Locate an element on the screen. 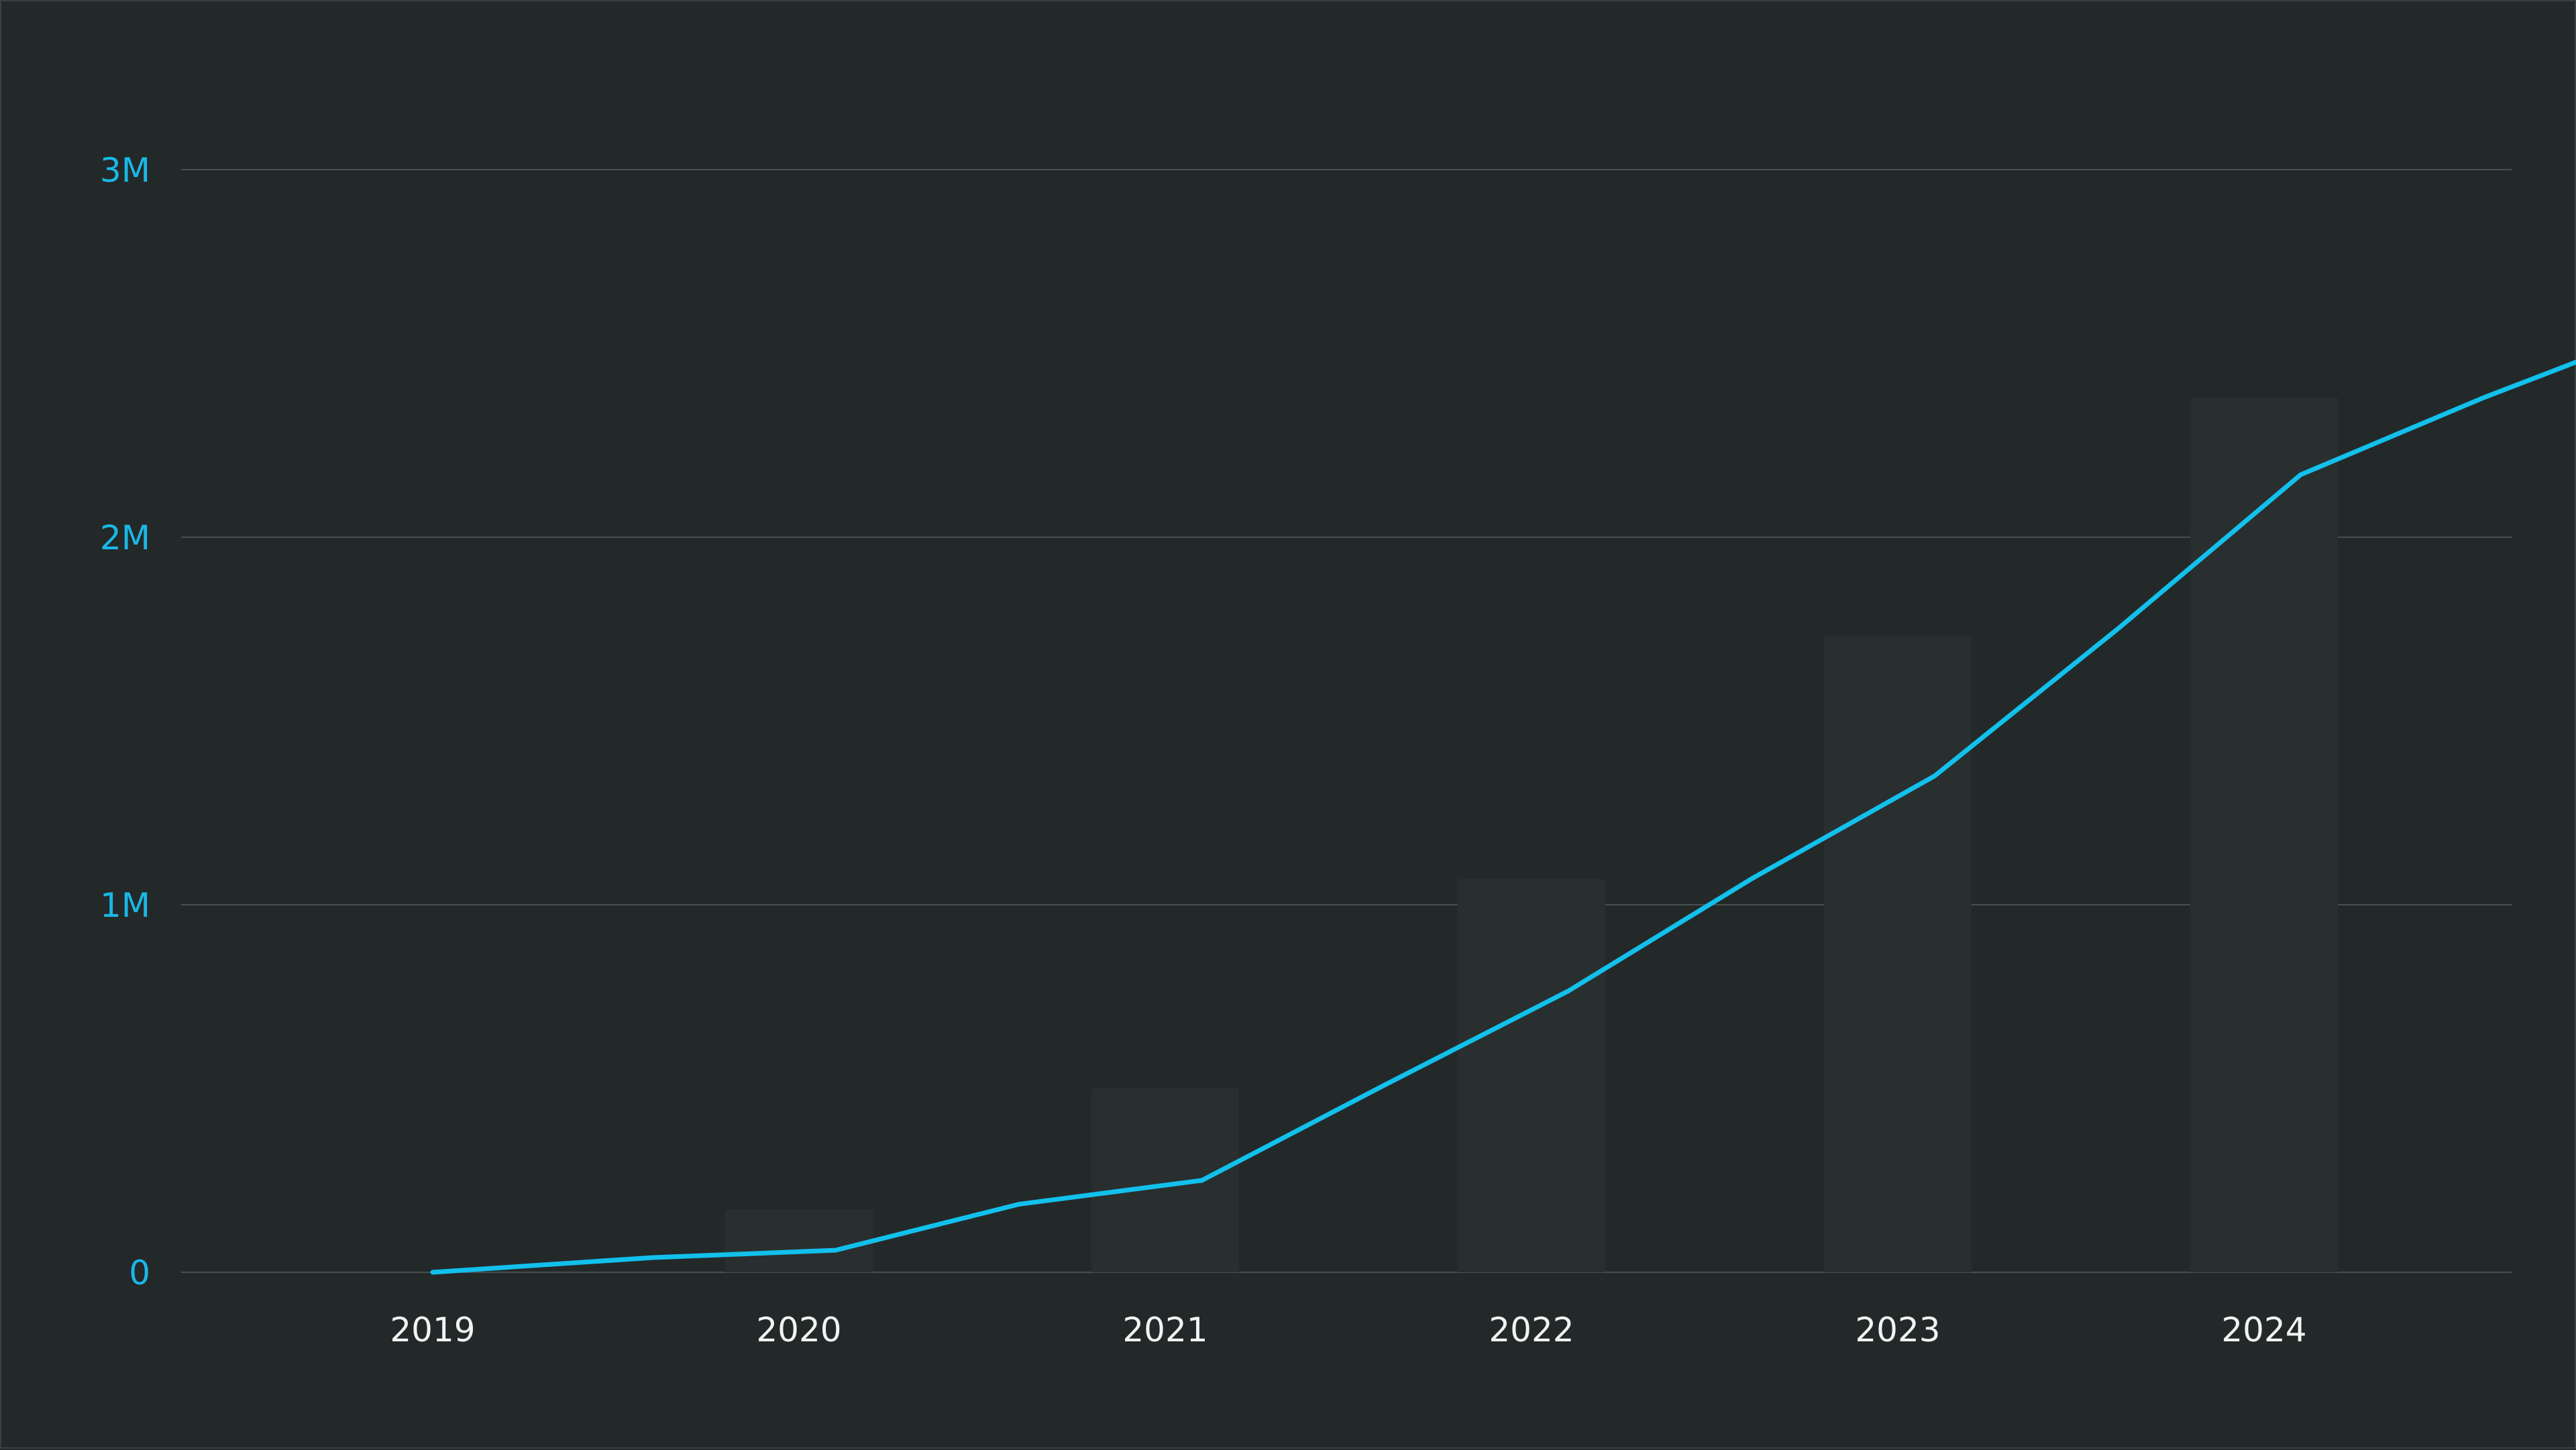  bar-2024 is located at coordinates (2264, 835).